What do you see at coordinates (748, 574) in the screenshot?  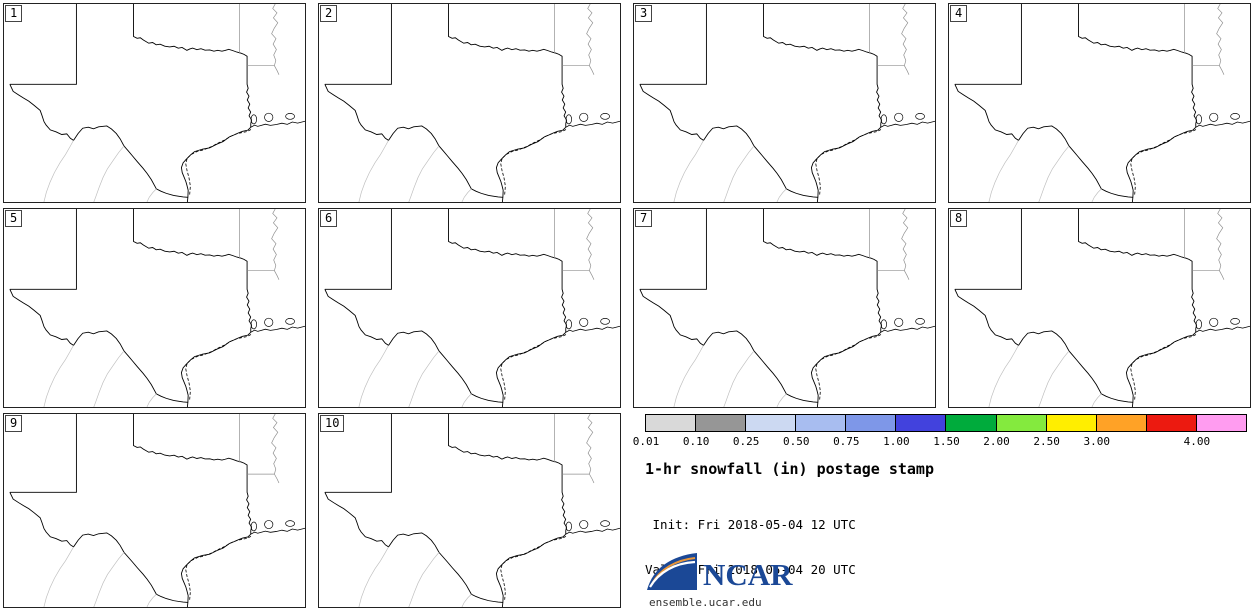 I see `ncar-logo-text: NCAR` at bounding box center [748, 574].